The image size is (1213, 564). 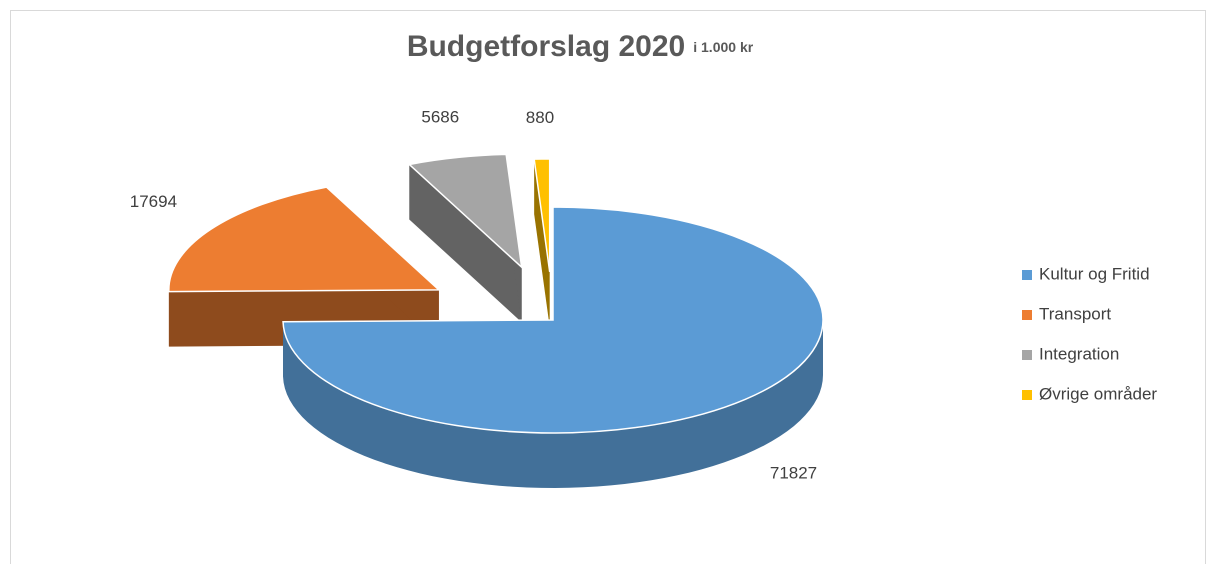 What do you see at coordinates (1079, 353) in the screenshot?
I see `legend-label: Integration` at bounding box center [1079, 353].